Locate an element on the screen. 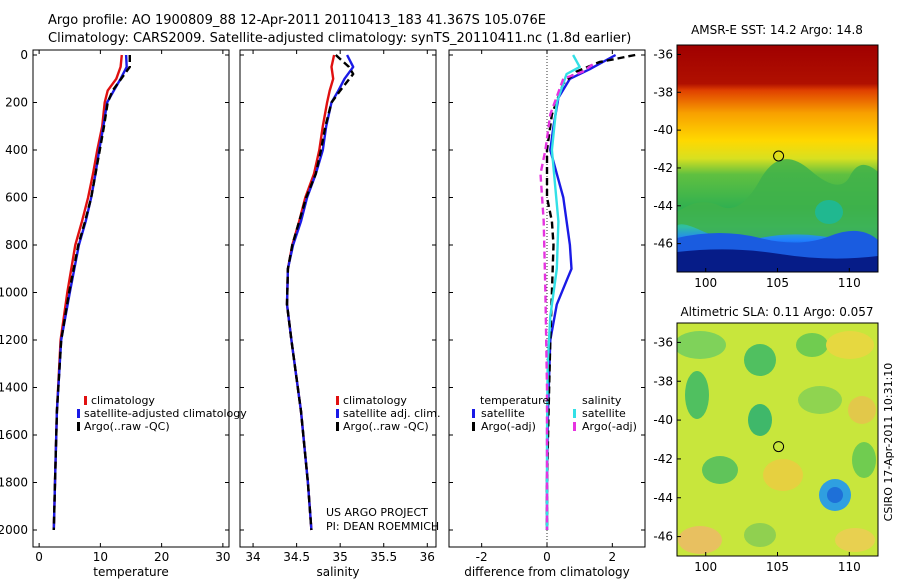 This screenshot has width=900, height=580. salinity-series-satellite-adj-clim- is located at coordinates (320, 292).